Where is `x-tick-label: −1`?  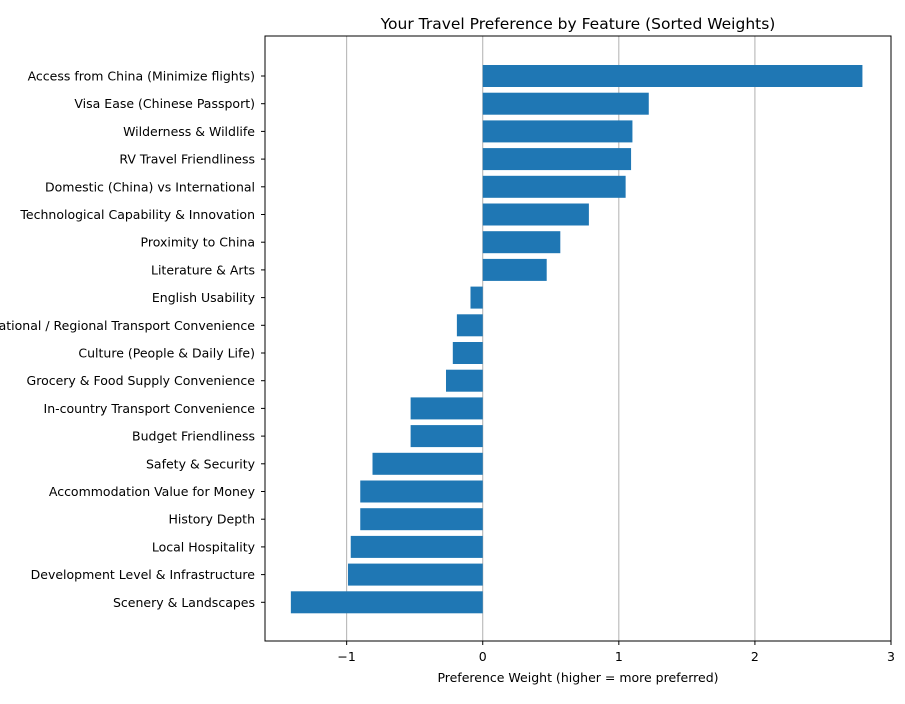
x-tick-label: −1 is located at coordinates (346, 656).